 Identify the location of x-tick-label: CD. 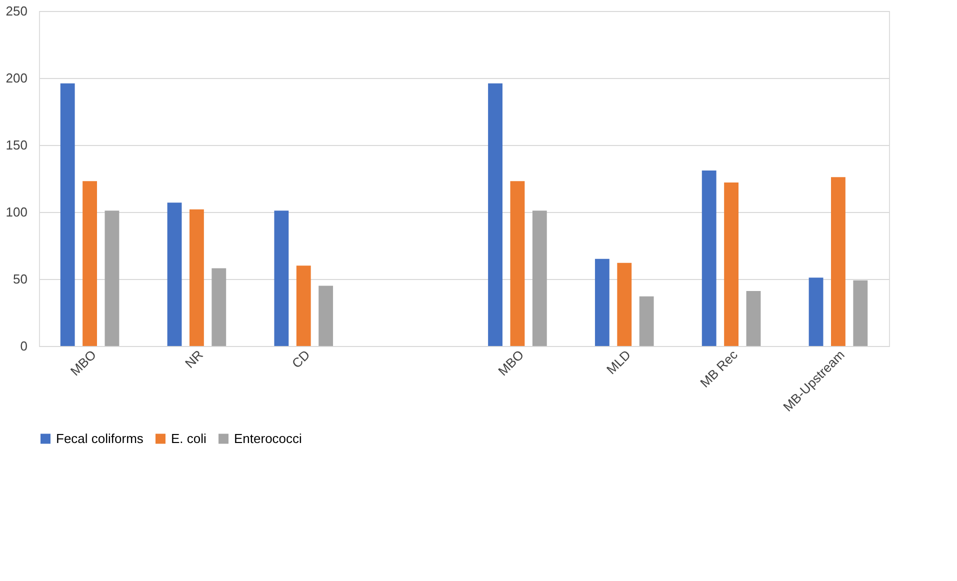
(300, 359).